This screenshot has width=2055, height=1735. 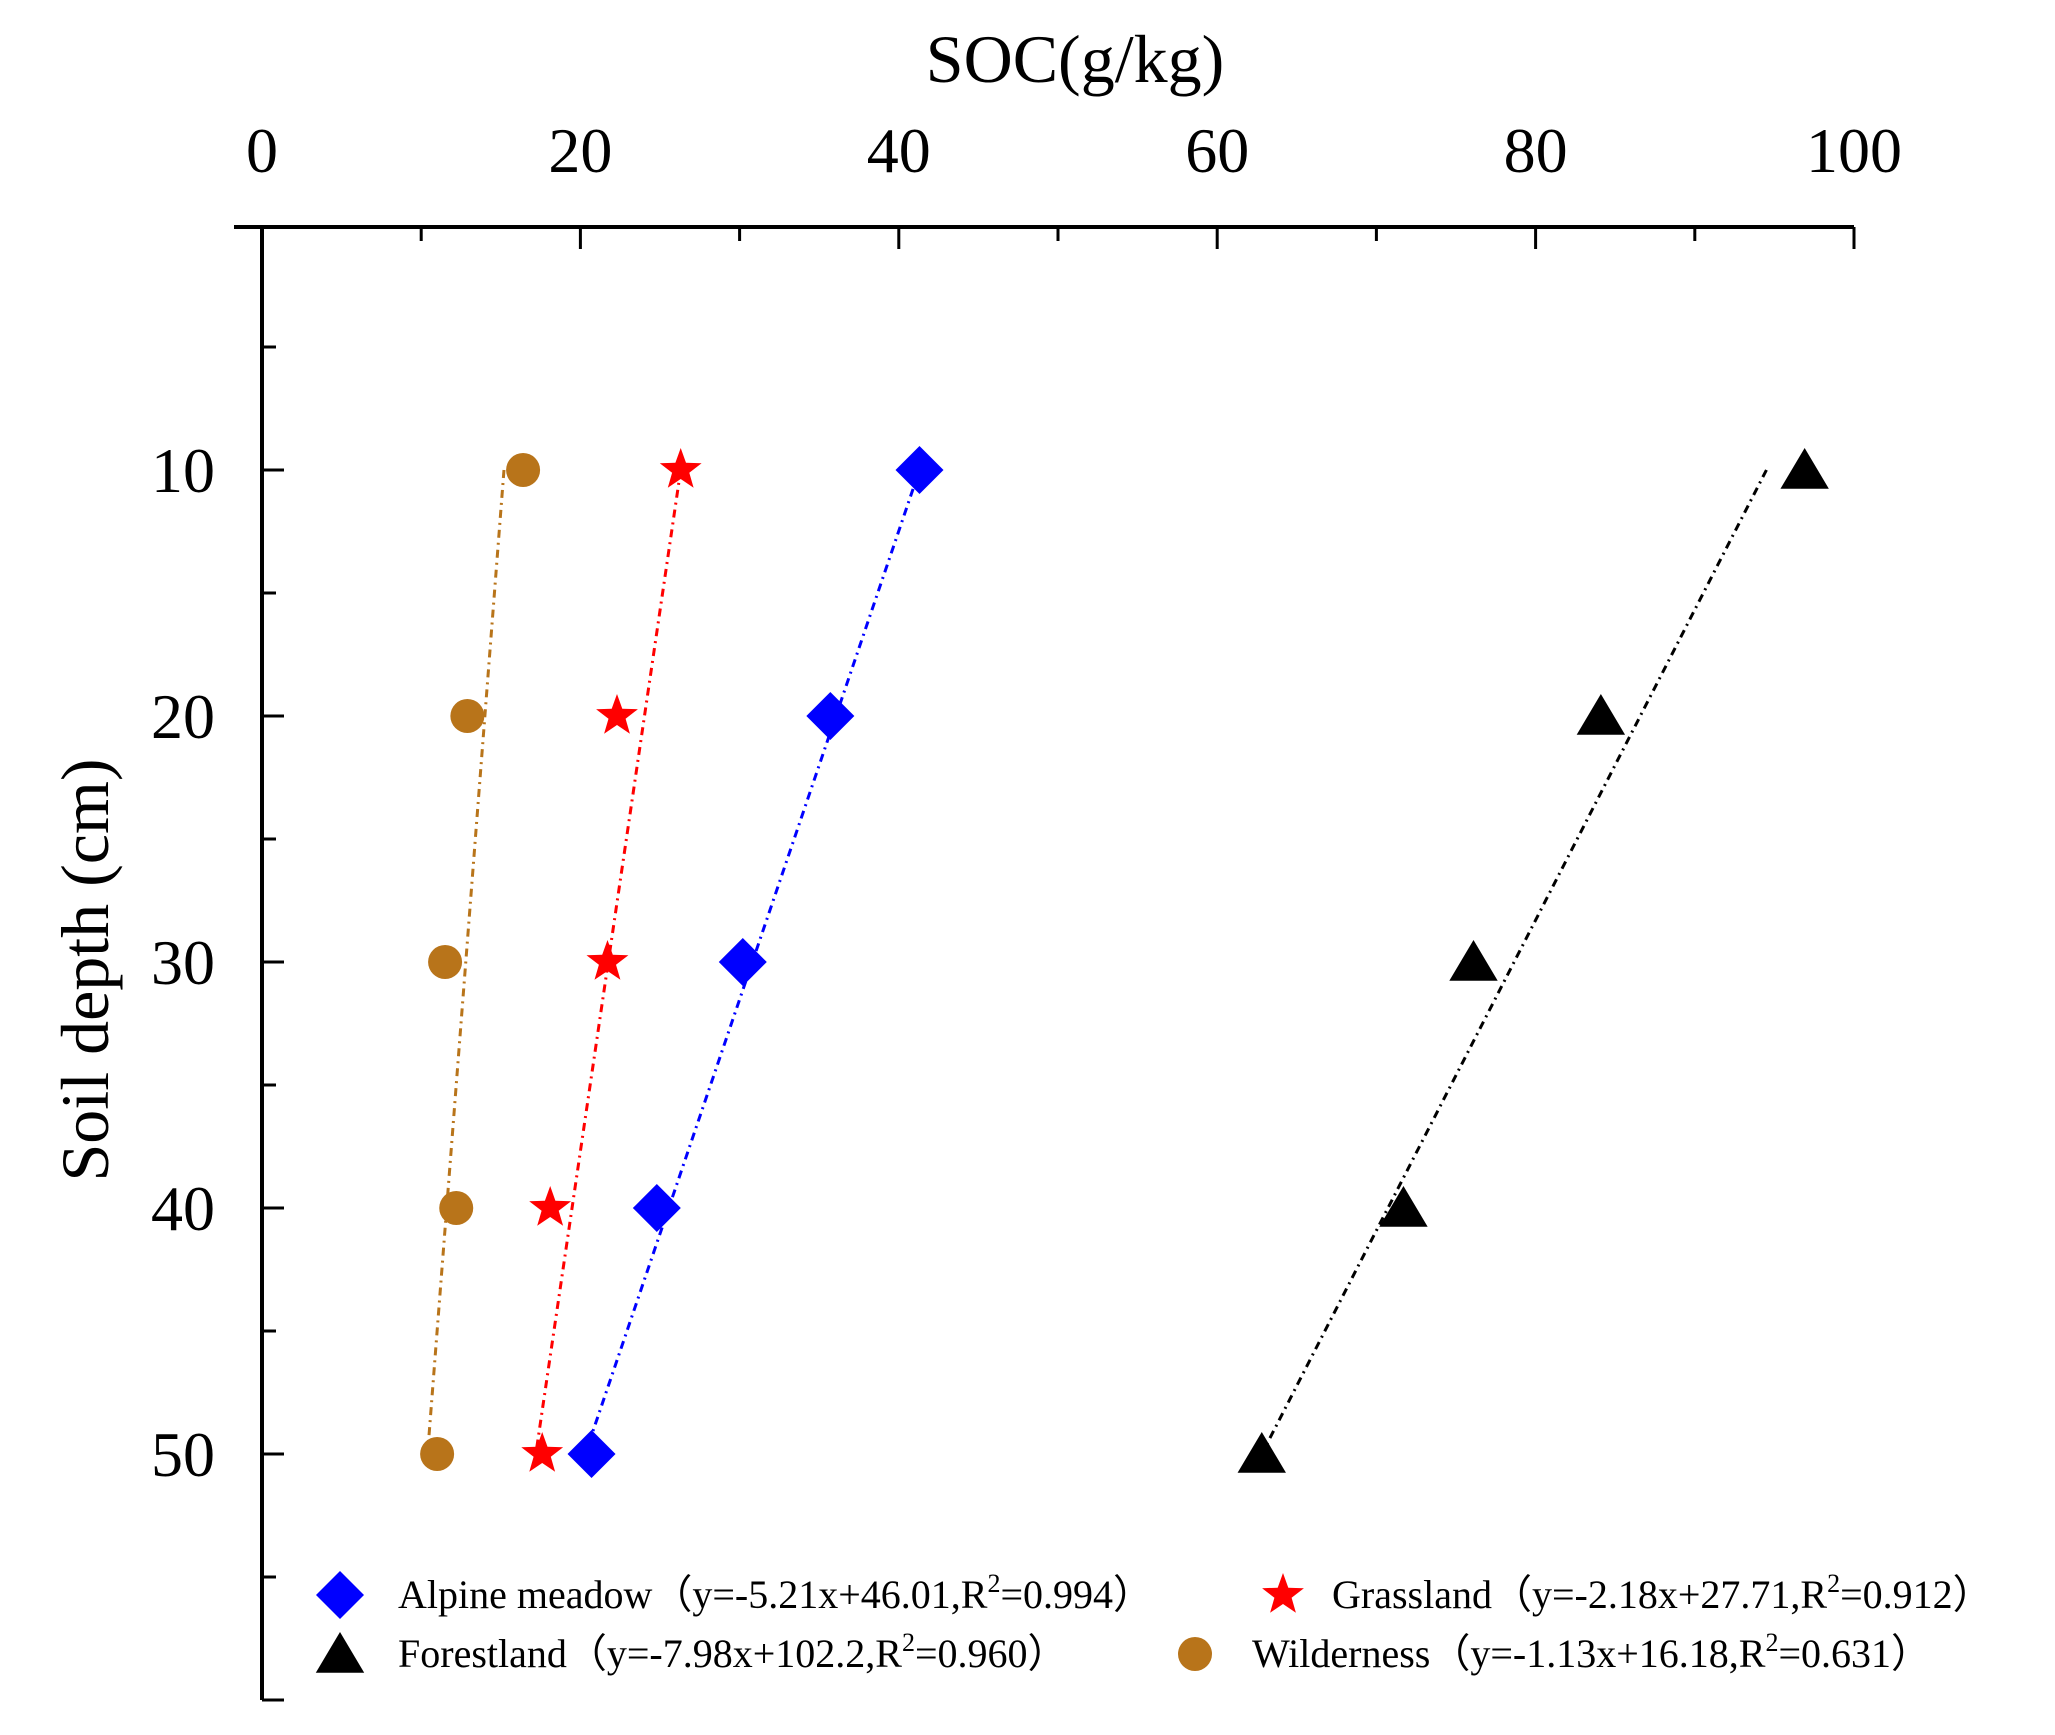 What do you see at coordinates (262, 150) in the screenshot?
I see `x-tick-label: 0` at bounding box center [262, 150].